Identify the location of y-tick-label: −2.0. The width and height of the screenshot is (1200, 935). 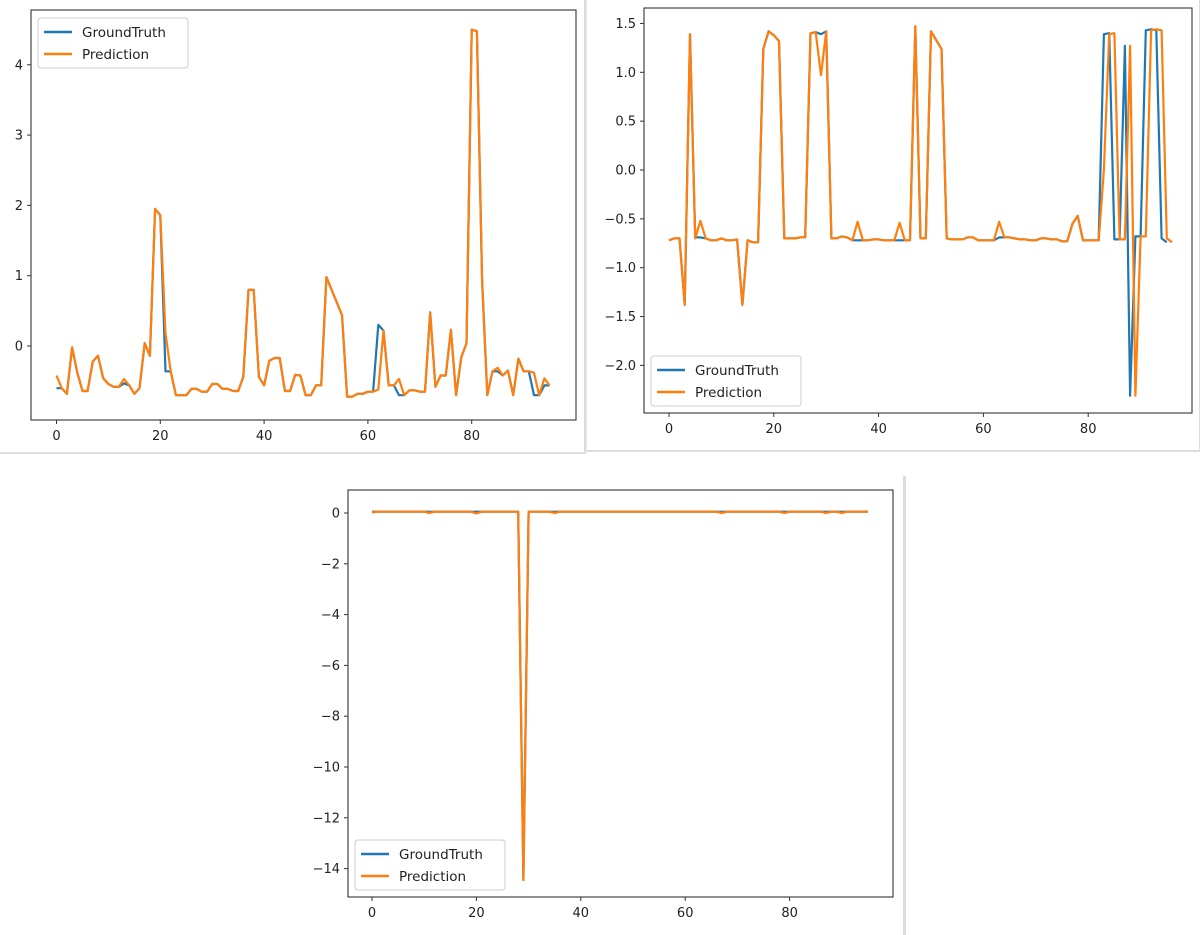
(620, 366).